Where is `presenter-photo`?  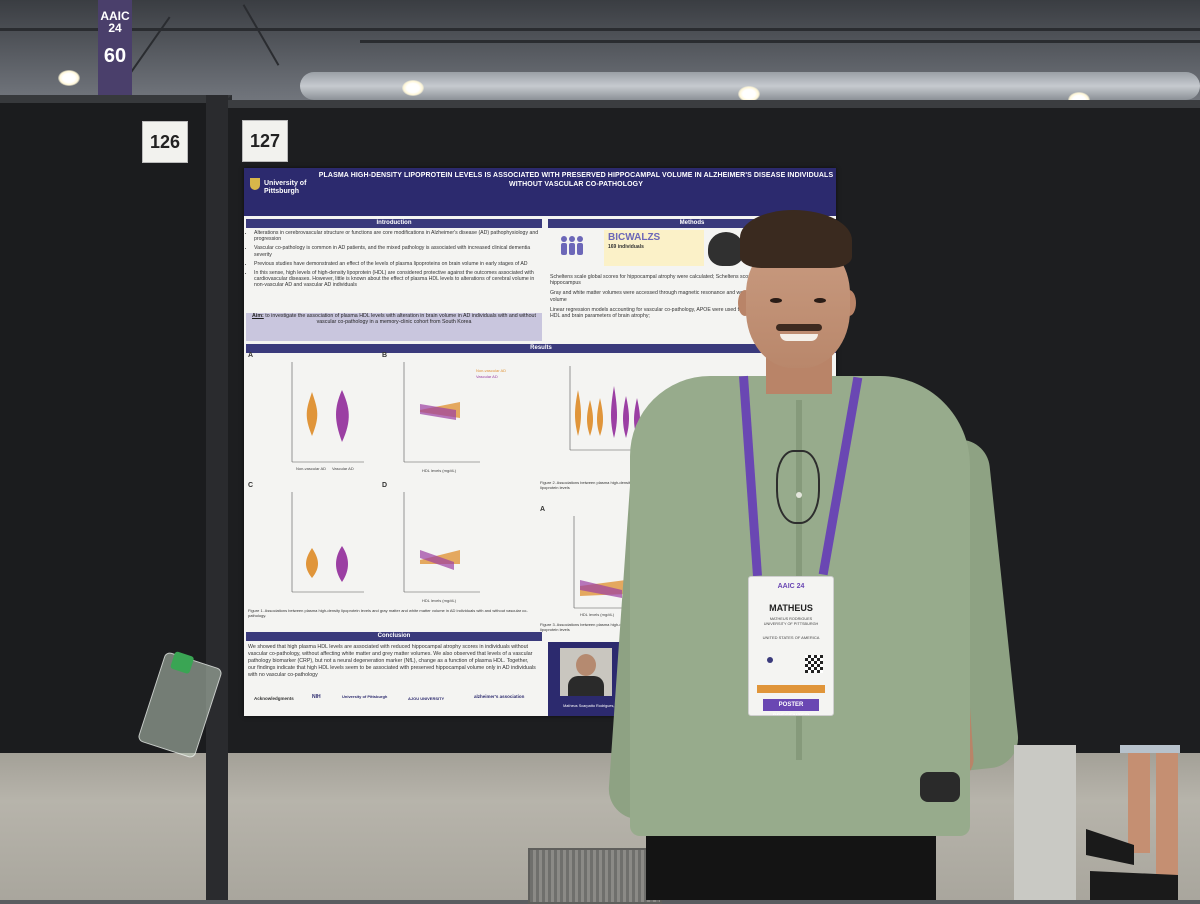 presenter-photo is located at coordinates (586, 672).